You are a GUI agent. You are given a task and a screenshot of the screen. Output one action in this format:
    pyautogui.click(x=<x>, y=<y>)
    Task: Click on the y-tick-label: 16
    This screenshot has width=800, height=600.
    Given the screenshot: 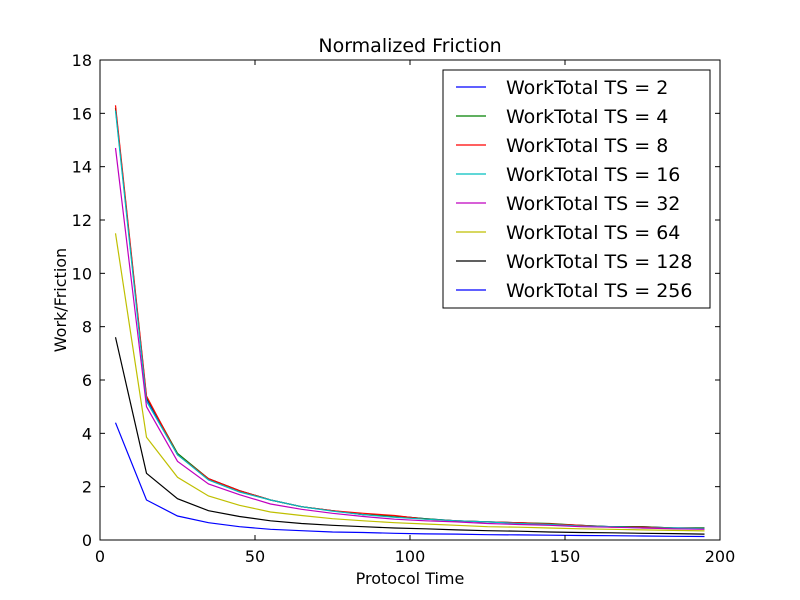 What is the action you would take?
    pyautogui.click(x=82, y=113)
    